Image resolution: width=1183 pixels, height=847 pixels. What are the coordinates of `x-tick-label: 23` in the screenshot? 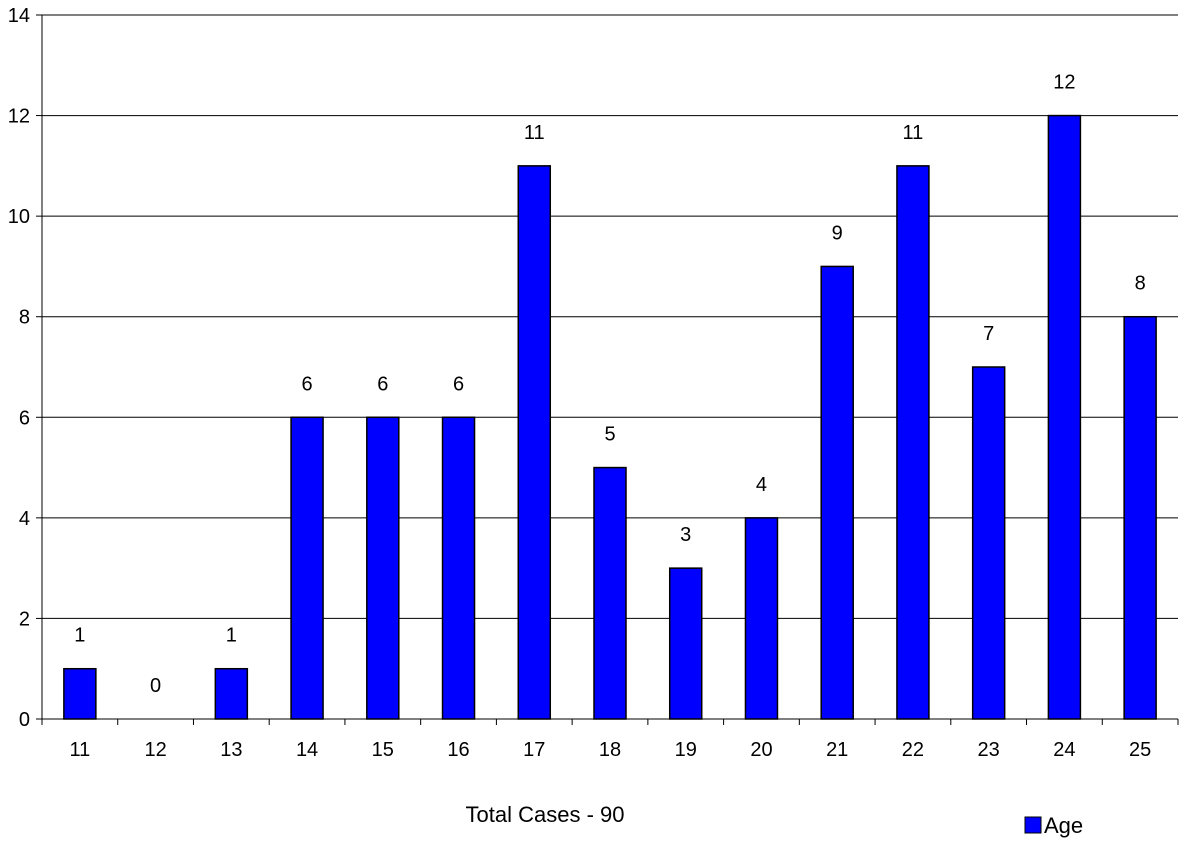 It's located at (989, 750).